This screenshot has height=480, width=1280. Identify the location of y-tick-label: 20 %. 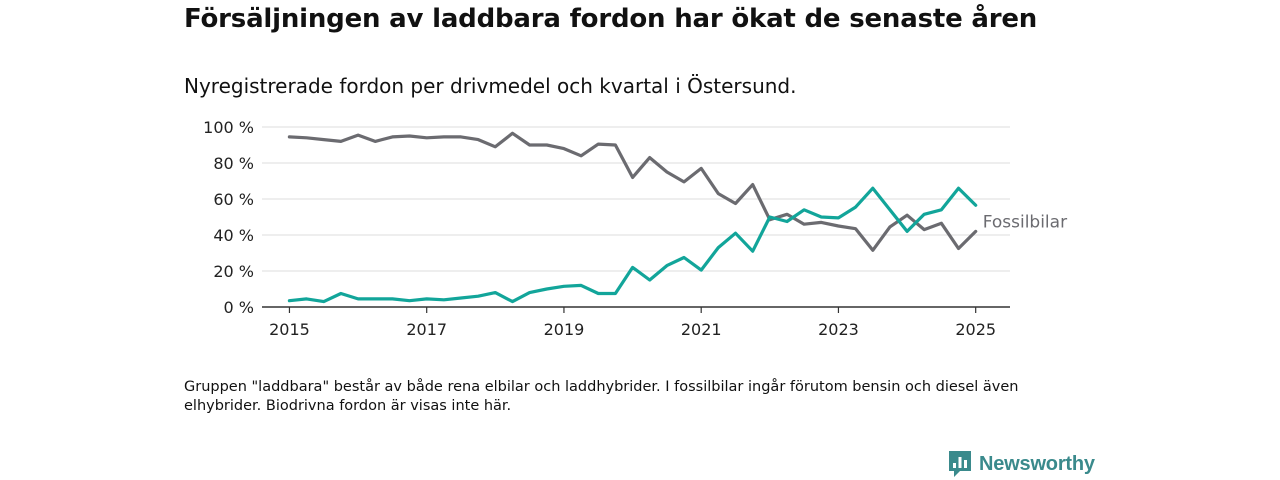
(233, 271).